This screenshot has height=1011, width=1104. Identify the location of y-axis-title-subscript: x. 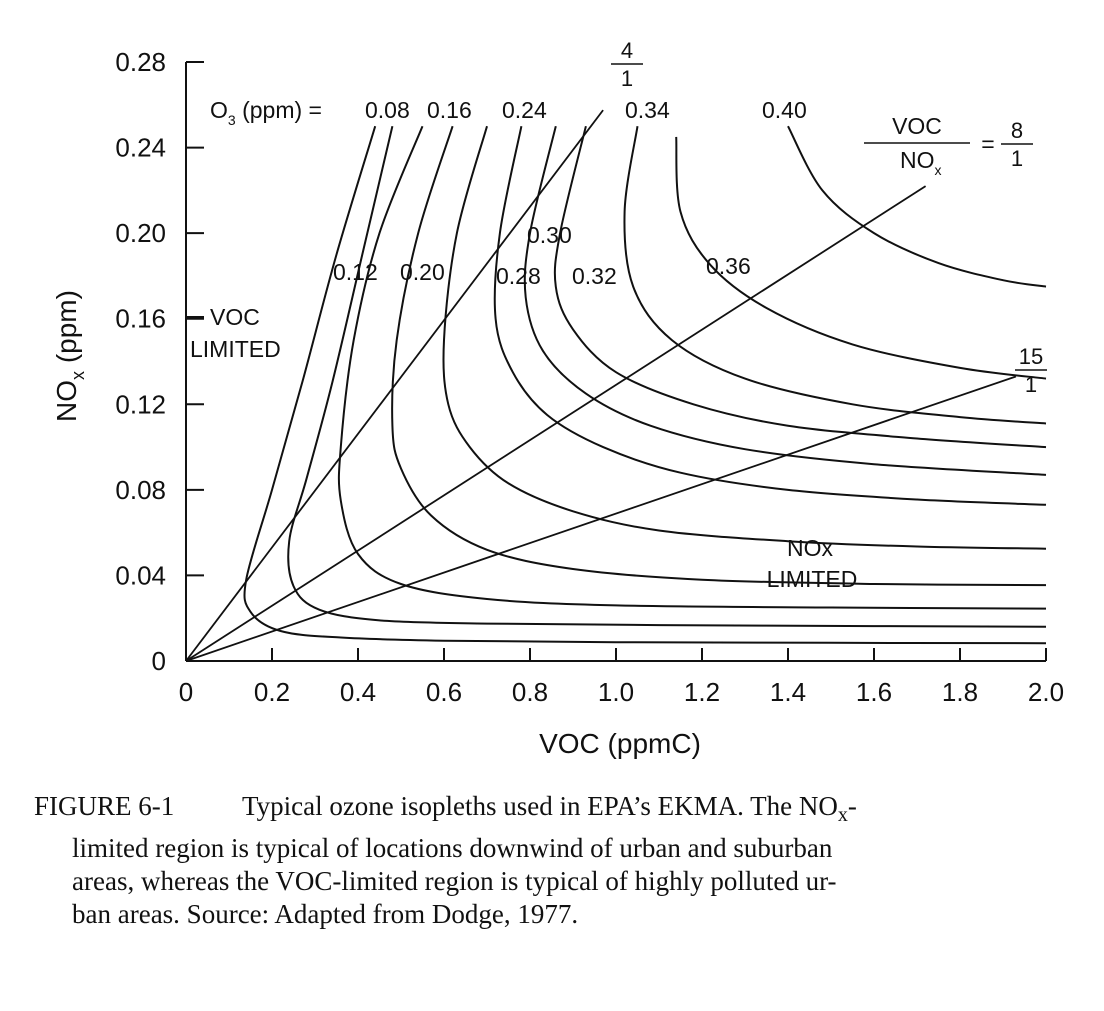
(78, 375).